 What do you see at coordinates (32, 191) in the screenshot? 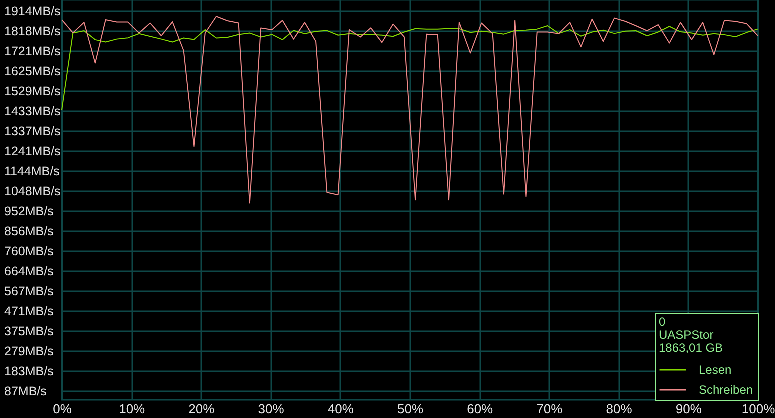
I see `y-tick-label: 1048MB/s` at bounding box center [32, 191].